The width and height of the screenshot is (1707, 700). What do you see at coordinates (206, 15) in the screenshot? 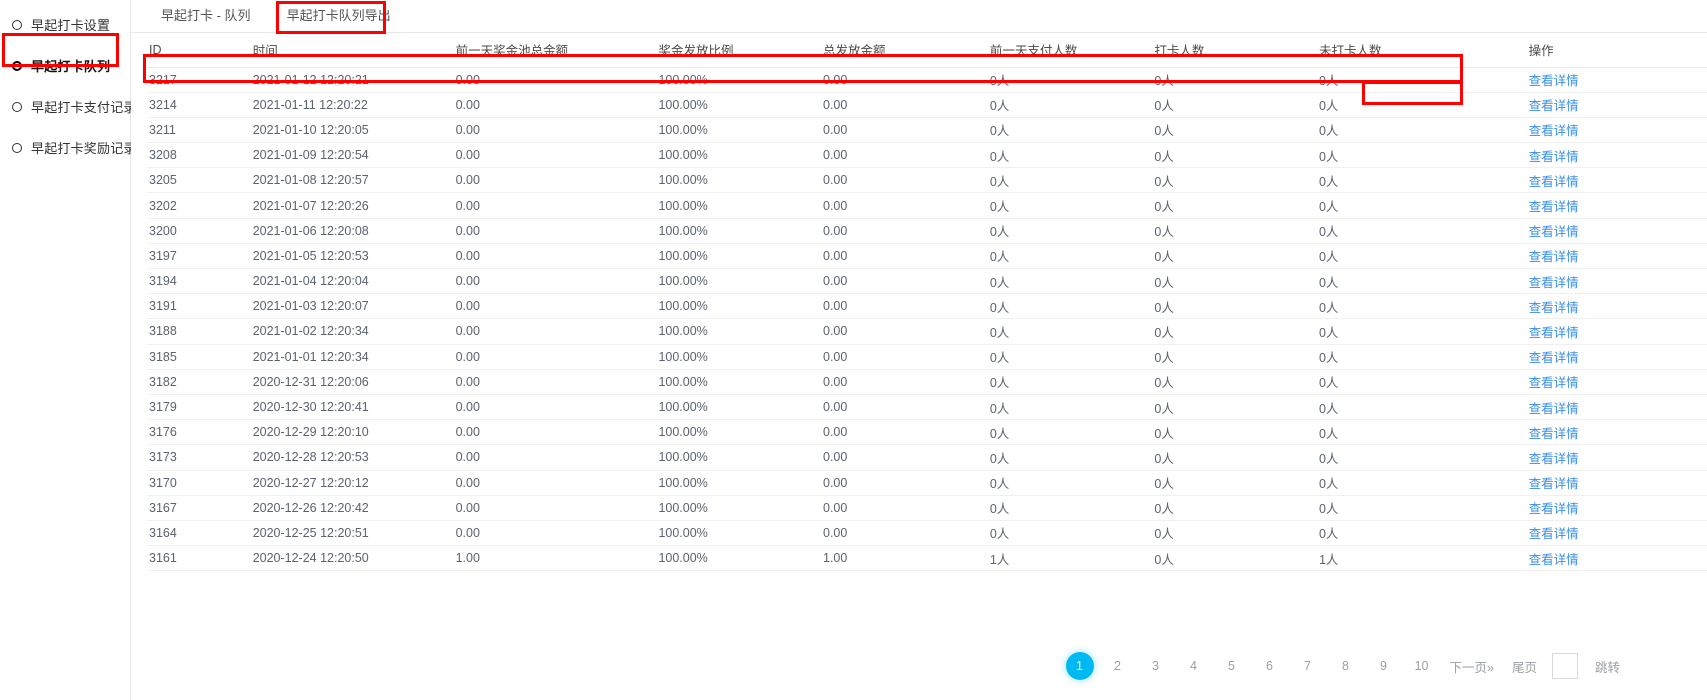
I see `tab-queue: 早起打卡 - 队列` at bounding box center [206, 15].